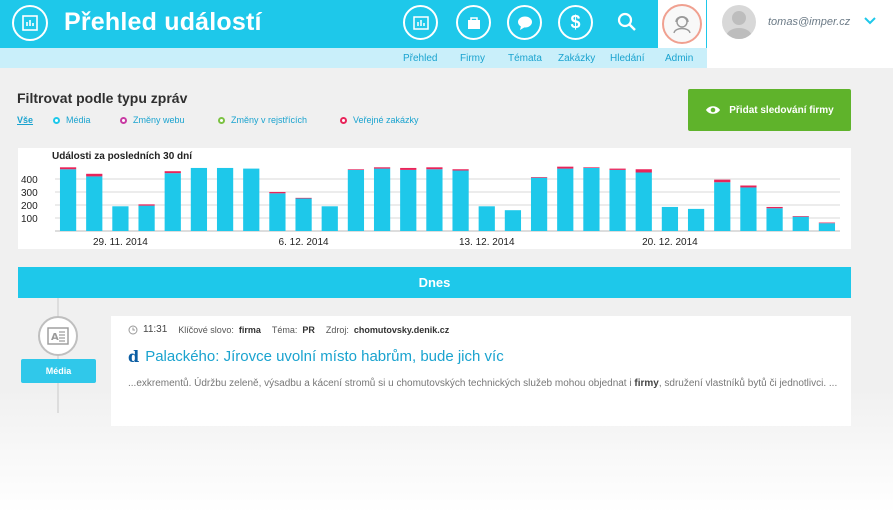 Image resolution: width=893 pixels, height=513 pixels. I want to click on eye-icon, so click(713, 110).